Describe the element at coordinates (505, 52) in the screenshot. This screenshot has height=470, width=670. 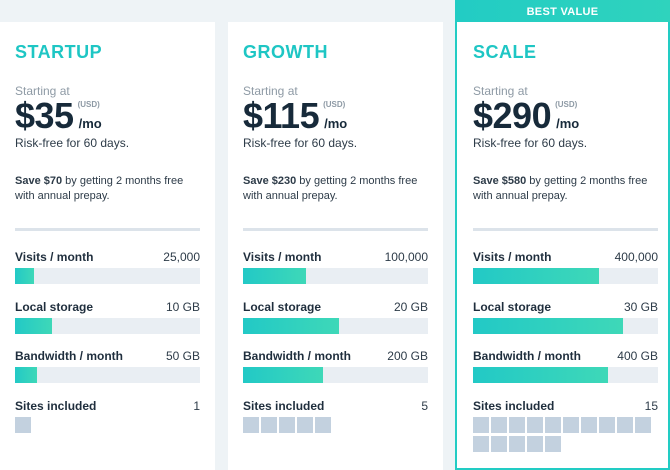
I see `plan-name: SCALE` at that location.